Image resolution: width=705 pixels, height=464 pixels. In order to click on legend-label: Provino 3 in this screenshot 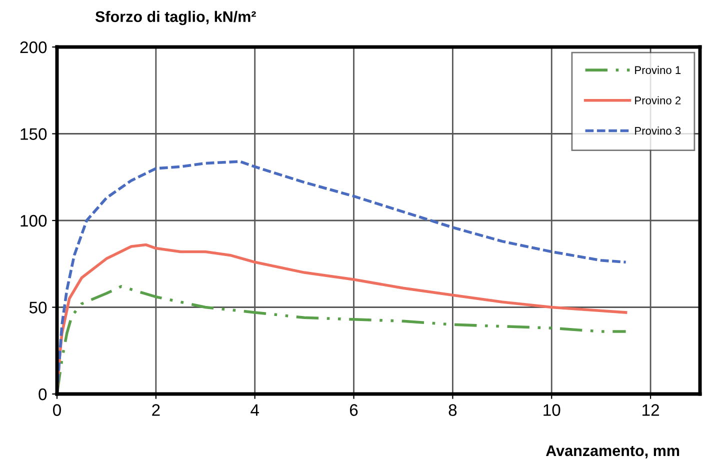, I will do `click(658, 130)`.